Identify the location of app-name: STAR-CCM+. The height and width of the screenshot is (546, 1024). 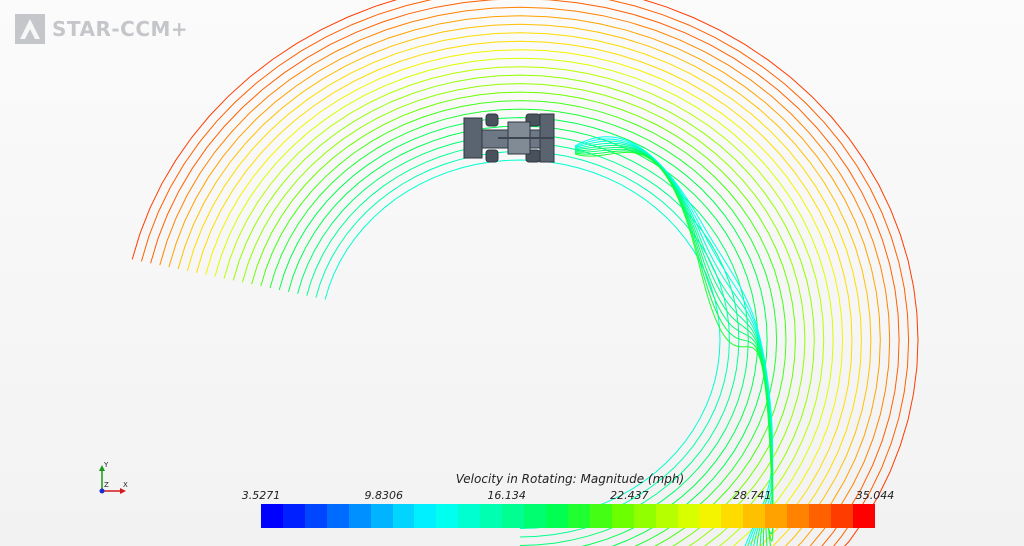
(120, 29).